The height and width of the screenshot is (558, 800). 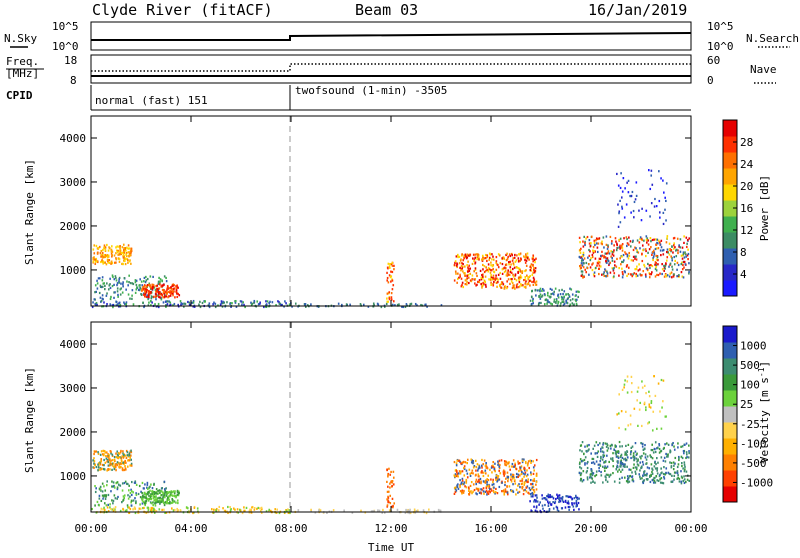 I want to click on colorbar-segment, so click(x=730, y=192).